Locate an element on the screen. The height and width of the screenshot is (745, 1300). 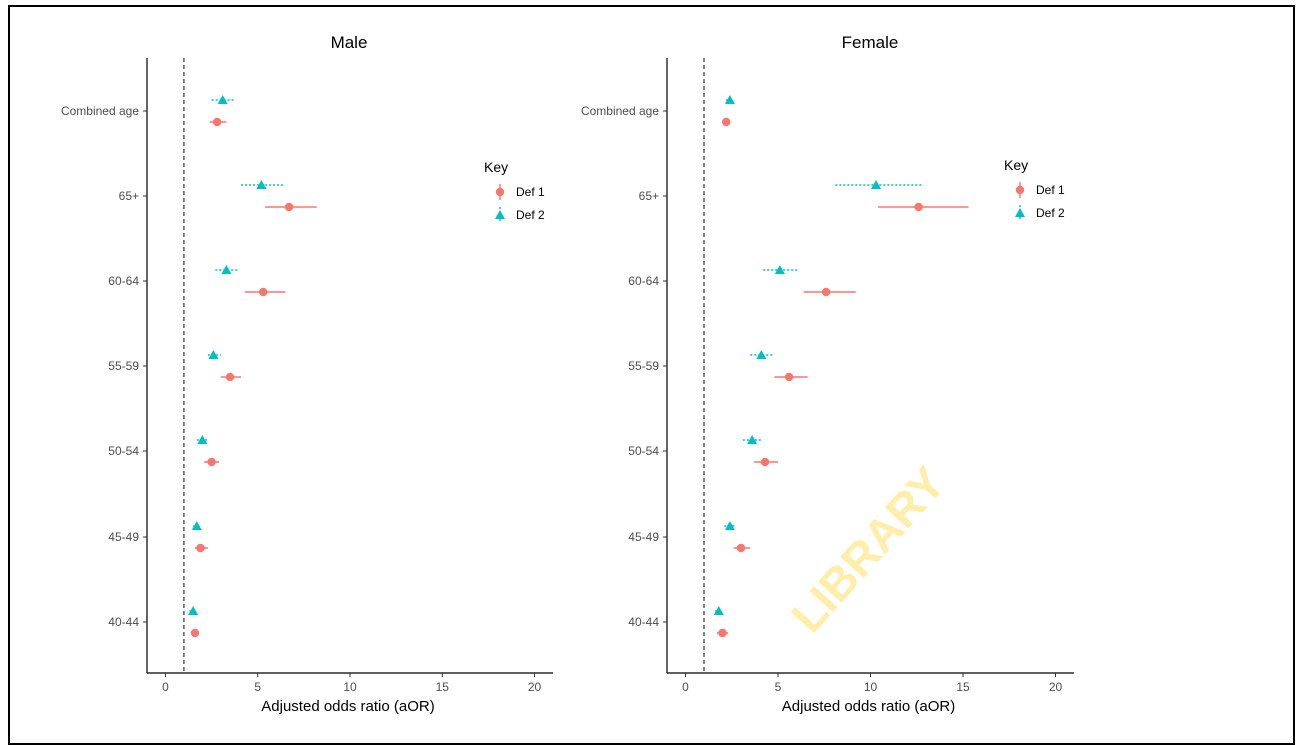
panel-title: Female is located at coordinates (870, 42).